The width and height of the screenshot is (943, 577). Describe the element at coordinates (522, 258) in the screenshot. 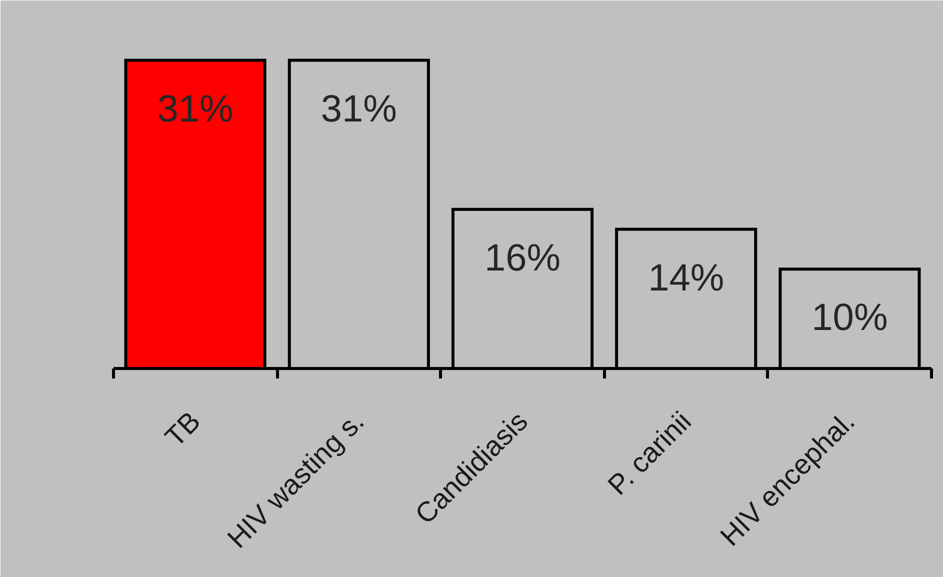

I see `data-label: 16%` at that location.